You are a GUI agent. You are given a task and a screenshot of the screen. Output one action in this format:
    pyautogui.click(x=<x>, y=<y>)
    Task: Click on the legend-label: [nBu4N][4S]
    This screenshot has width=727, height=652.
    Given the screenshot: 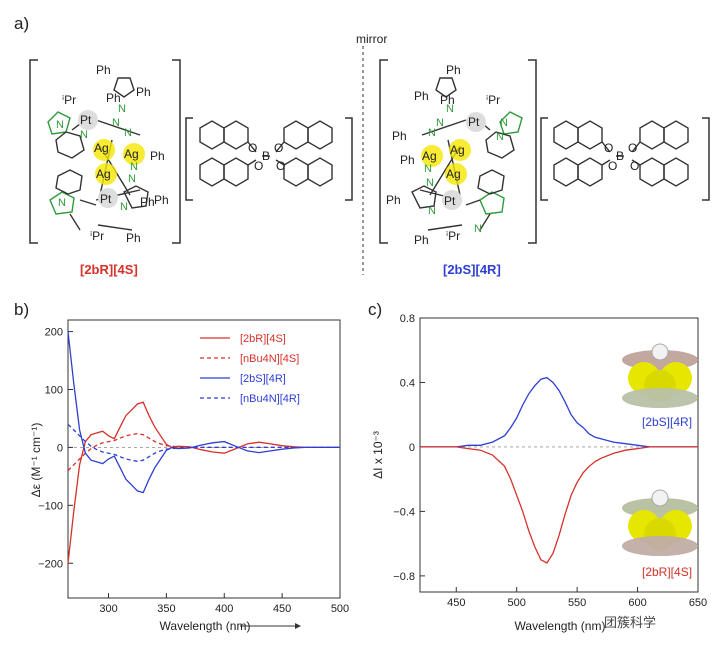 What is the action you would take?
    pyautogui.click(x=269, y=359)
    